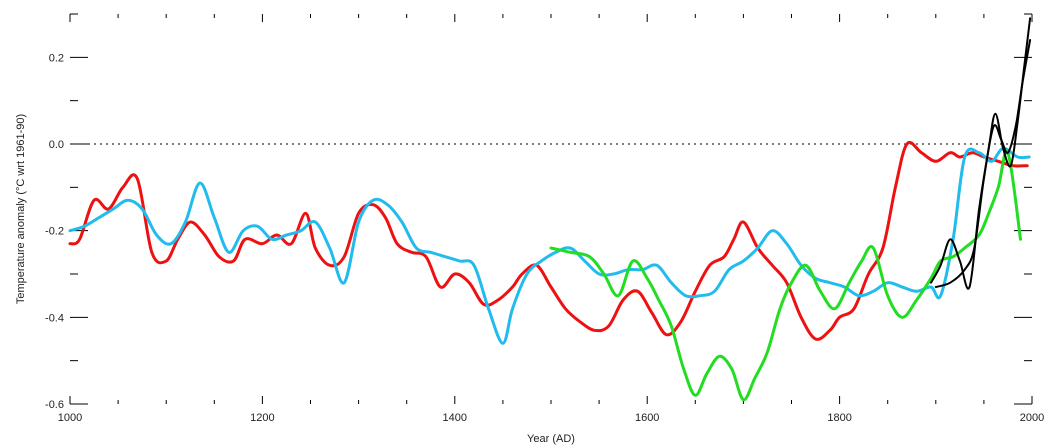 The height and width of the screenshot is (447, 1058). Describe the element at coordinates (56, 145) in the screenshot. I see `y-tick-label: 0.0` at that location.